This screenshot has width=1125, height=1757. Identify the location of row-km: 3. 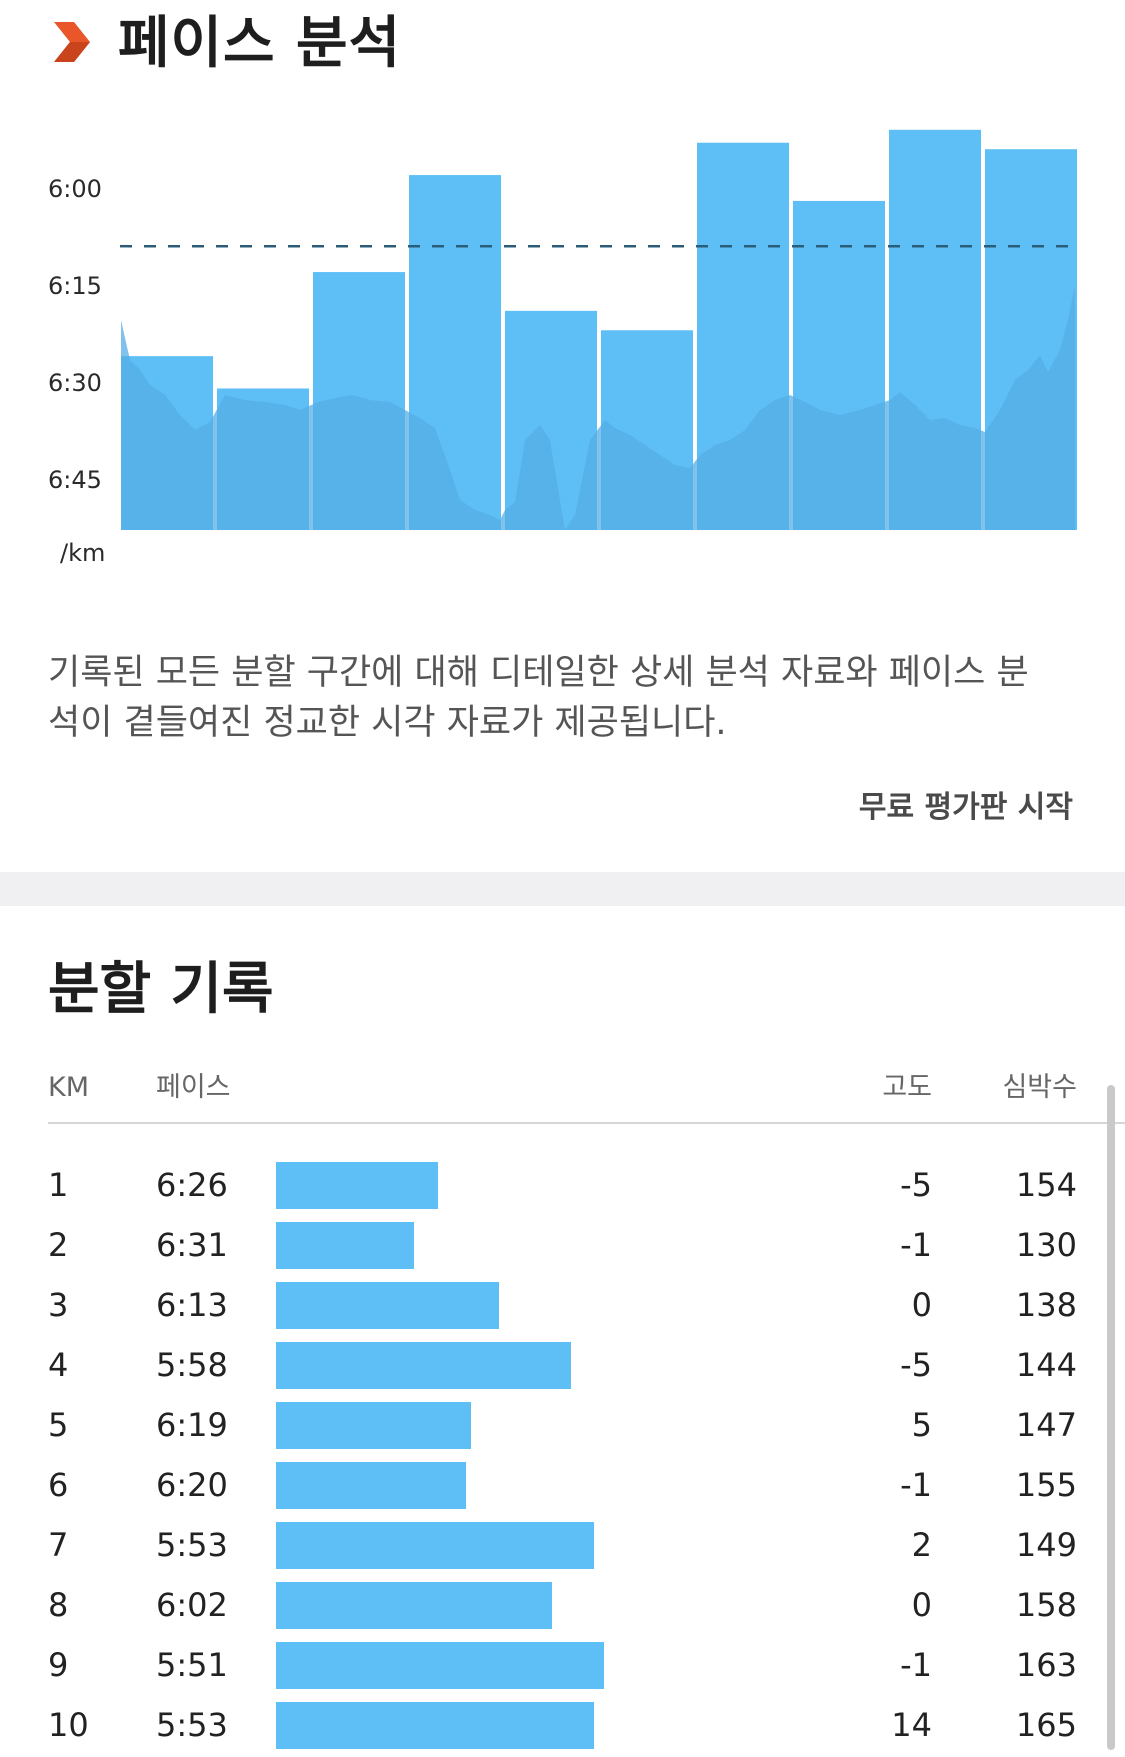
(58, 1305).